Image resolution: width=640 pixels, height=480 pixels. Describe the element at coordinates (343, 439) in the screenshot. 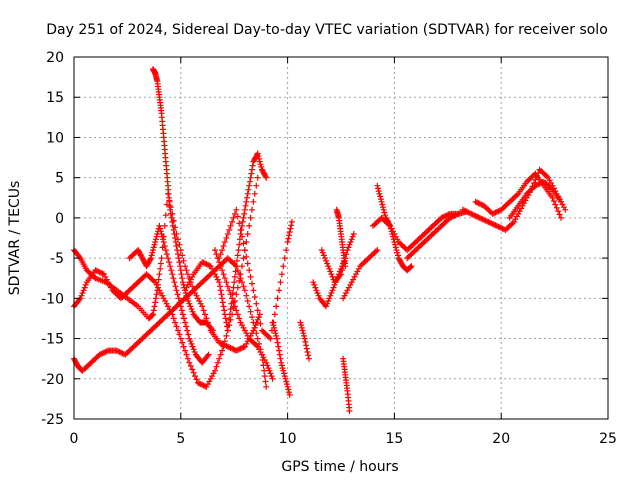

I see `x-tick-labels: 0 5 10 15 20 25` at that location.